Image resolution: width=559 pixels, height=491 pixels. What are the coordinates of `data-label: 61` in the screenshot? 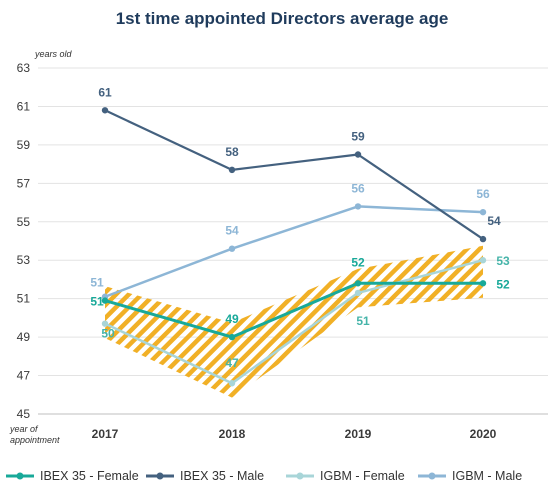 It's located at (105, 92).